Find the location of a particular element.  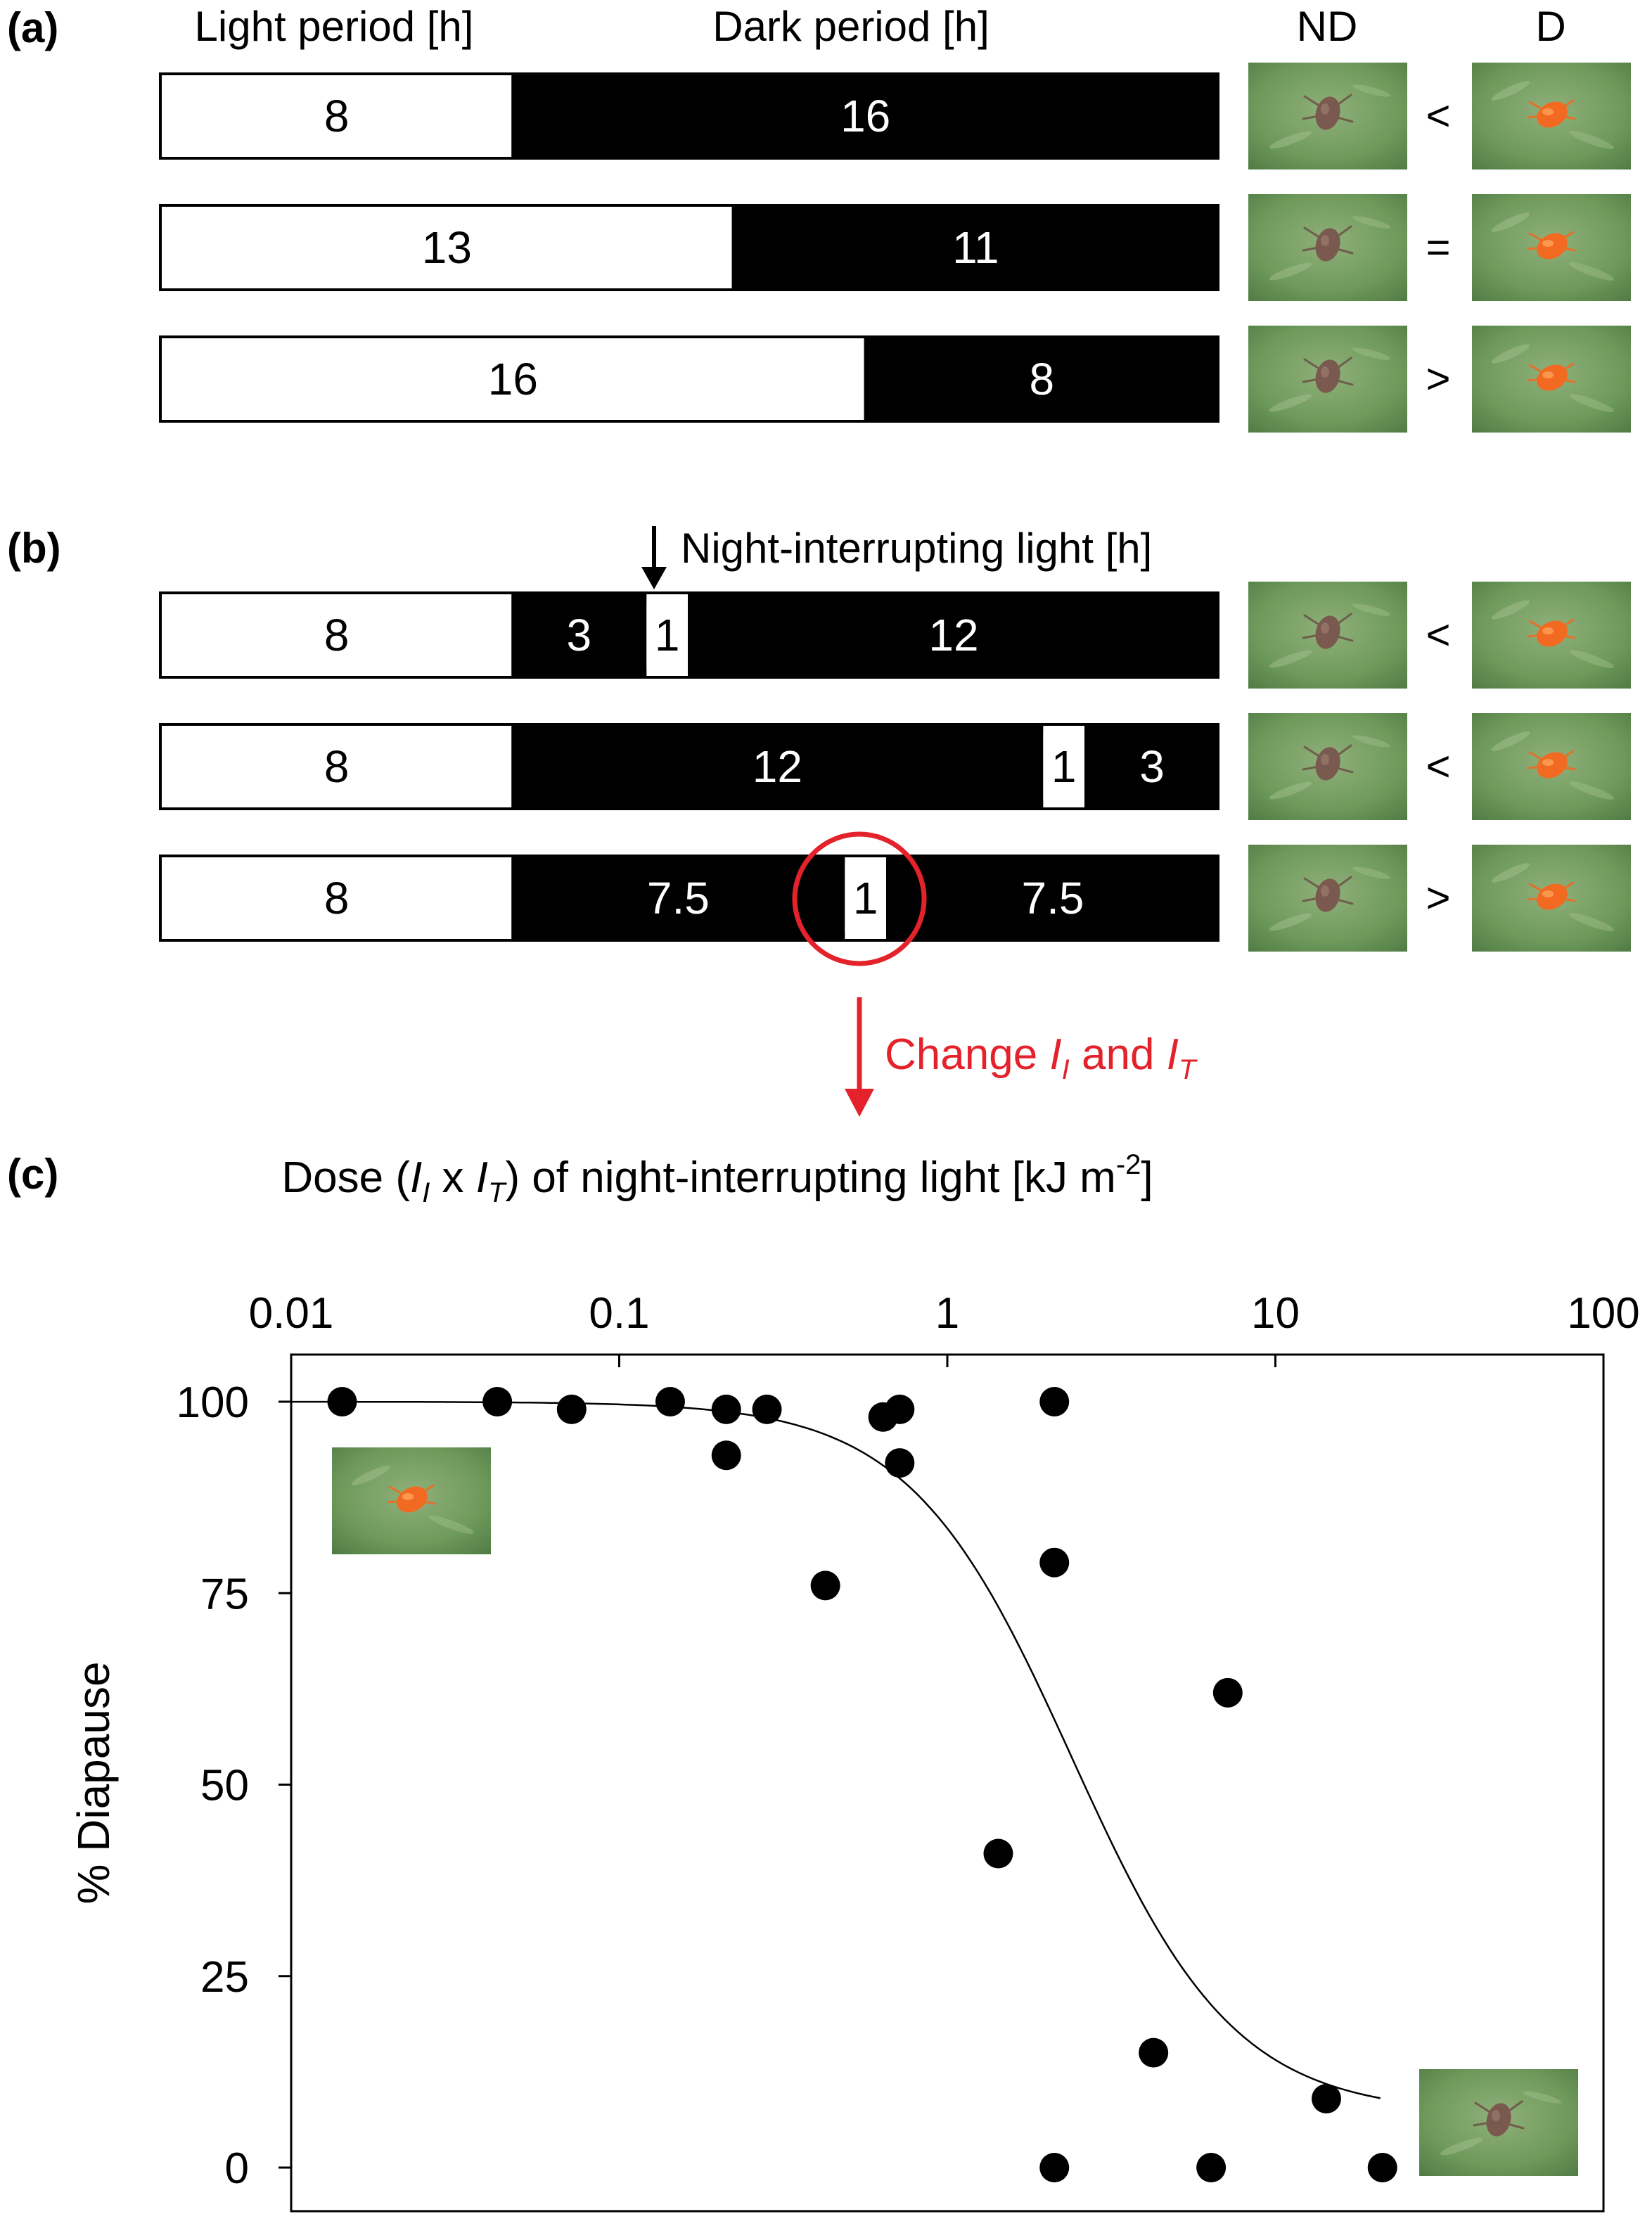

change-intensity-sub: I is located at coordinates (1066, 1069).